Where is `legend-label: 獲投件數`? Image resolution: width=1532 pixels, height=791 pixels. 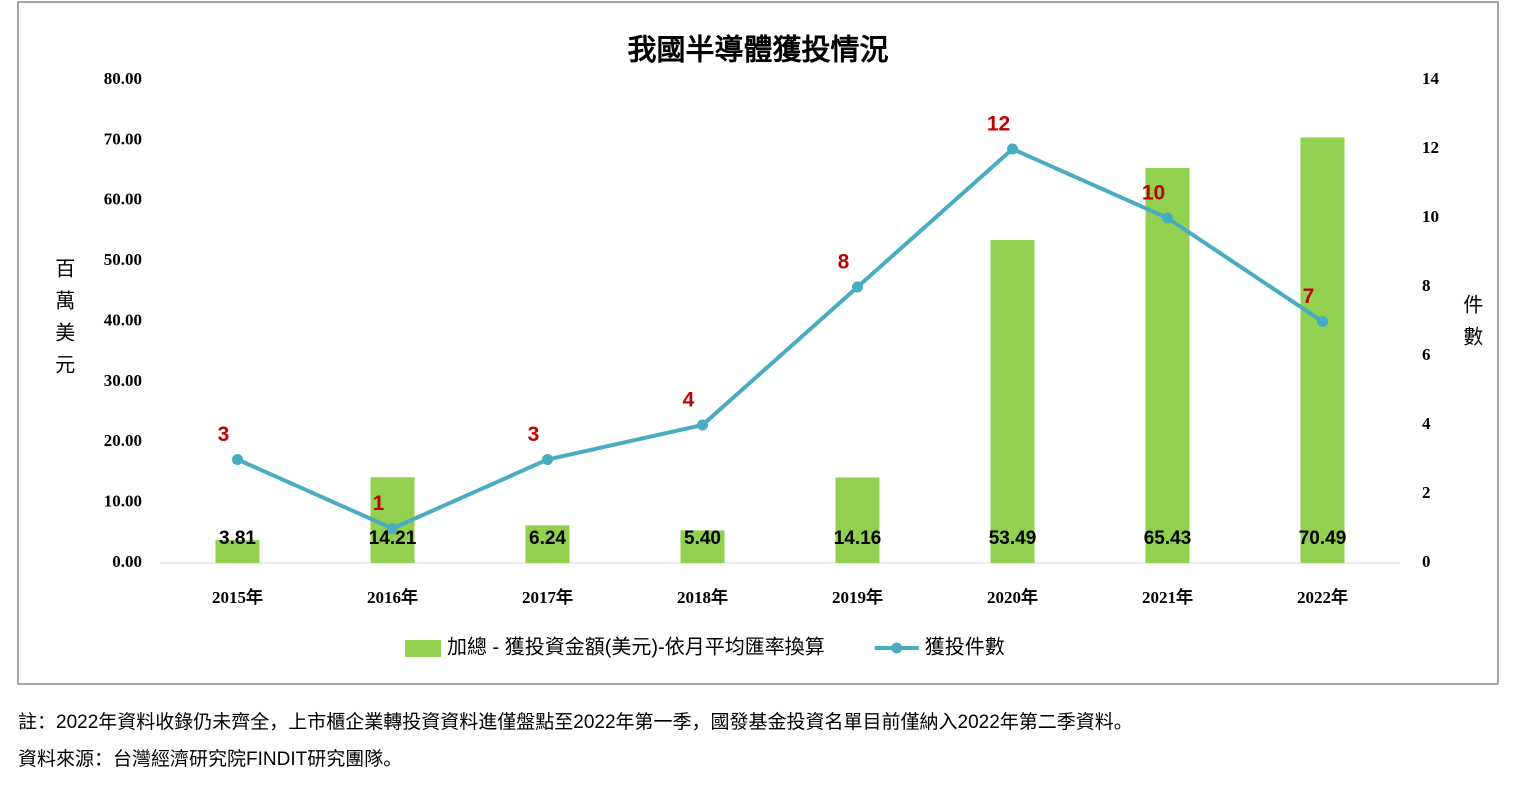 legend-label: 獲投件數 is located at coordinates (965, 646).